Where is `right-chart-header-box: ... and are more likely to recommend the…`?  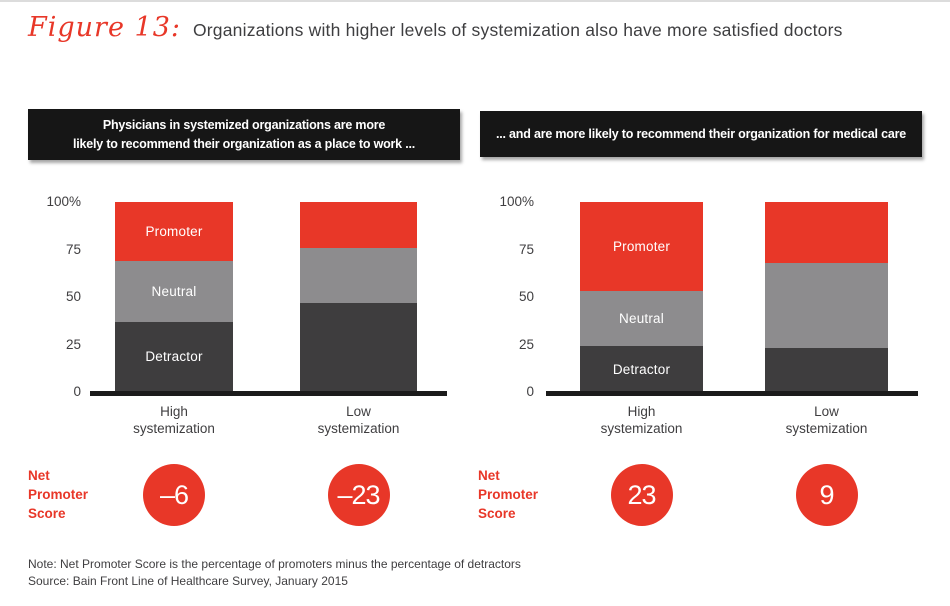 right-chart-header-box: ... and are more likely to recommend the… is located at coordinates (701, 134).